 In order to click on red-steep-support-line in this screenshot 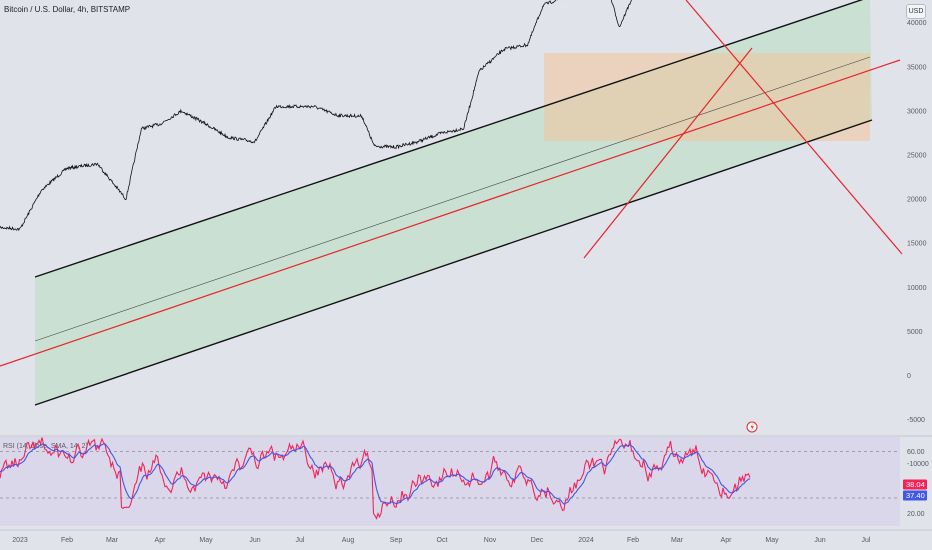, I will do `click(668, 153)`.